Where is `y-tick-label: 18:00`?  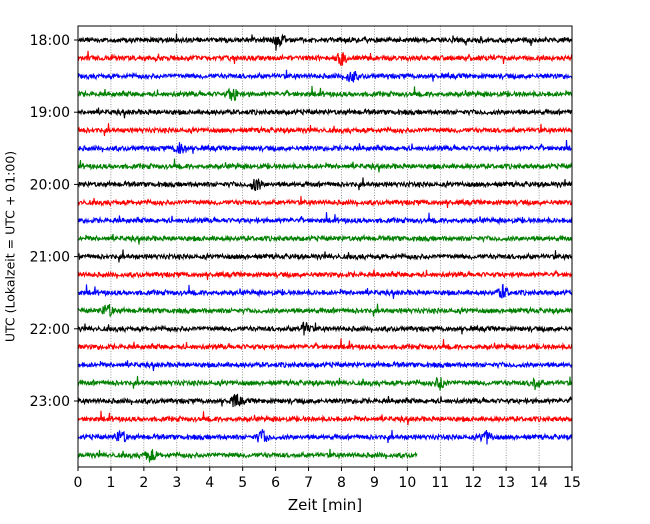
y-tick-label: 18:00 is located at coordinates (50, 41).